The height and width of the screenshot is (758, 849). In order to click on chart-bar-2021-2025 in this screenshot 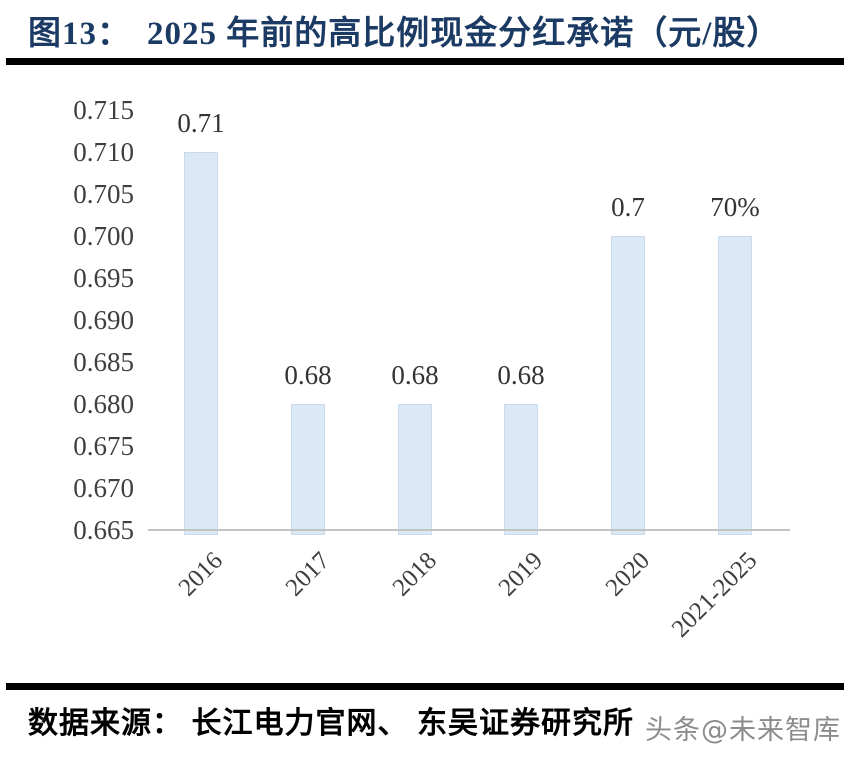, I will do `click(735, 385)`.